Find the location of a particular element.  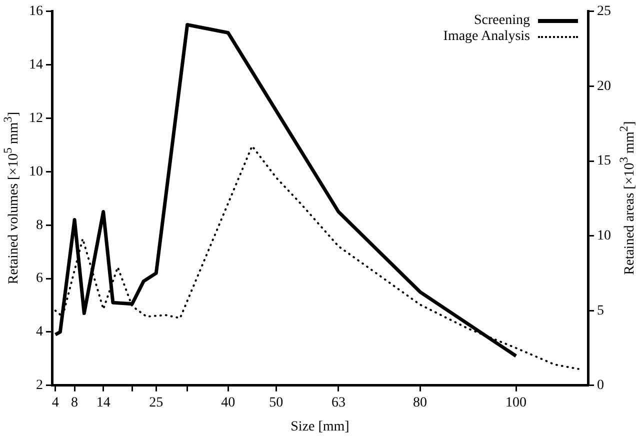

y-tick-label: 6 is located at coordinates (39, 278).